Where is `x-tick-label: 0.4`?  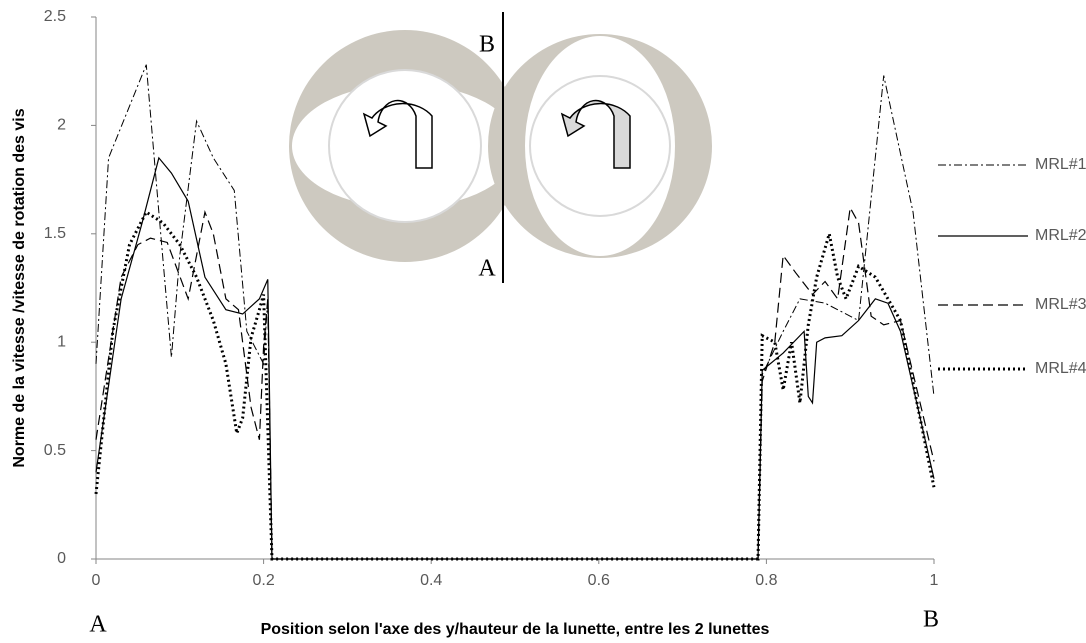 x-tick-label: 0.4 is located at coordinates (431, 580).